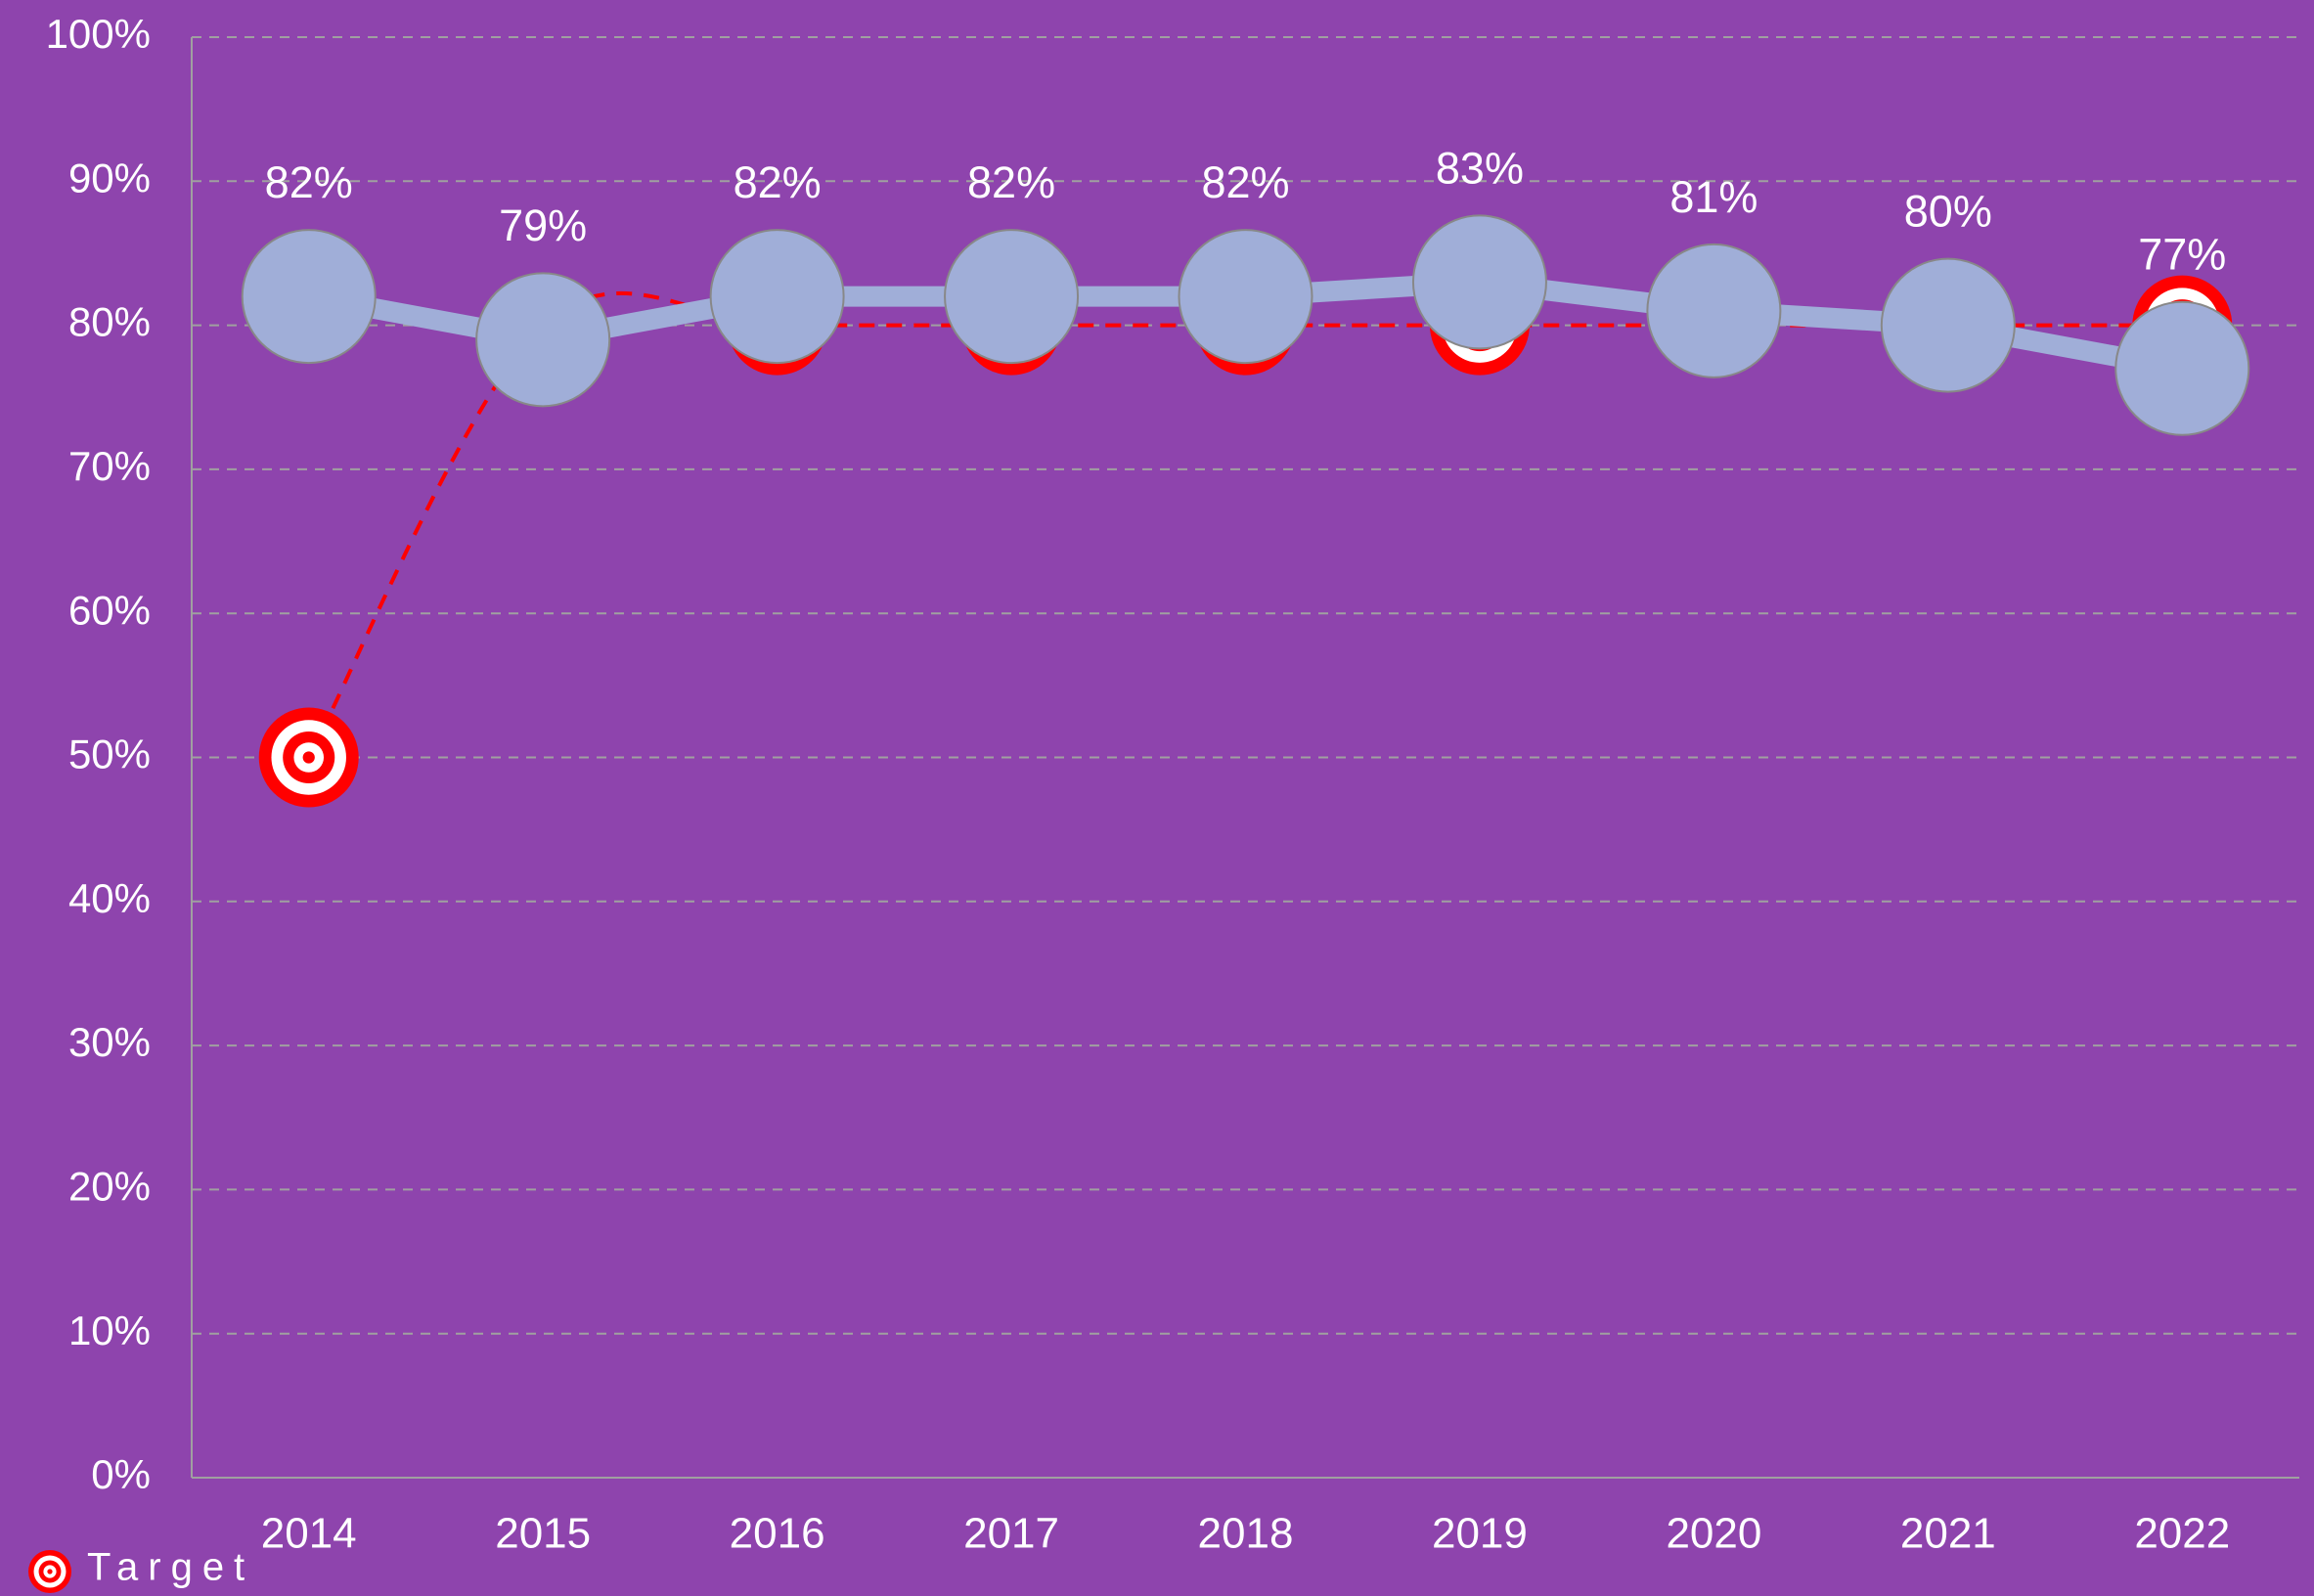 Image resolution: width=2314 pixels, height=1596 pixels. What do you see at coordinates (778, 1534) in the screenshot?
I see `x-tick-label: 2016` at bounding box center [778, 1534].